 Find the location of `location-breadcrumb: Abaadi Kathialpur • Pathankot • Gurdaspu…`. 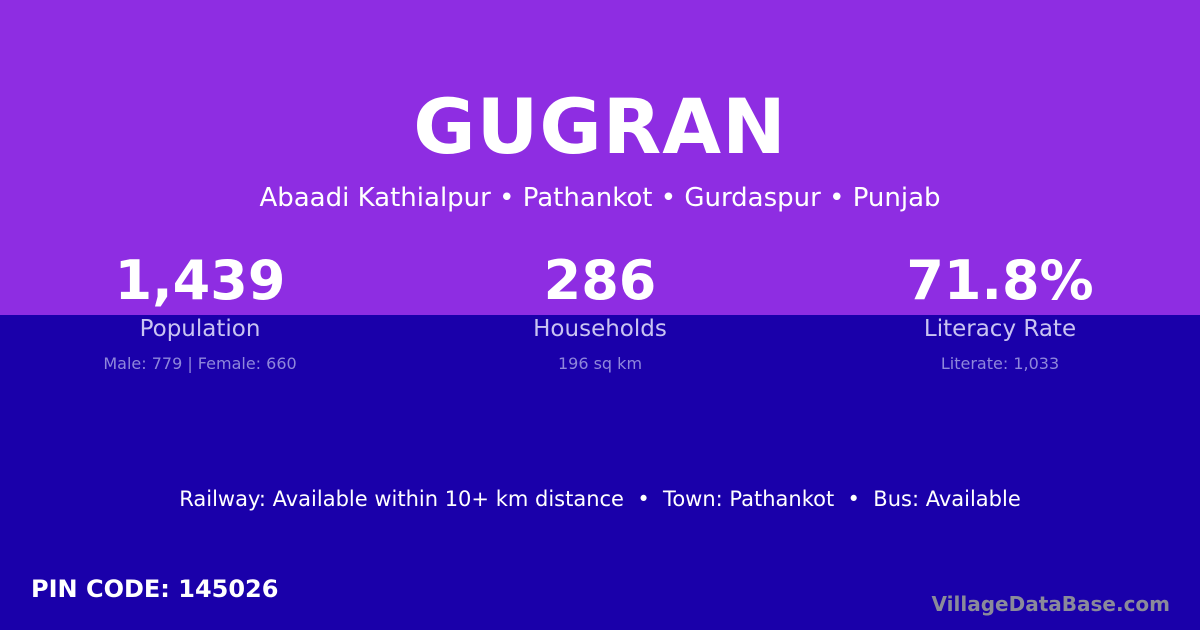

location-breadcrumb: Abaadi Kathialpur • Pathankot • Gurdaspu… is located at coordinates (600, 198).